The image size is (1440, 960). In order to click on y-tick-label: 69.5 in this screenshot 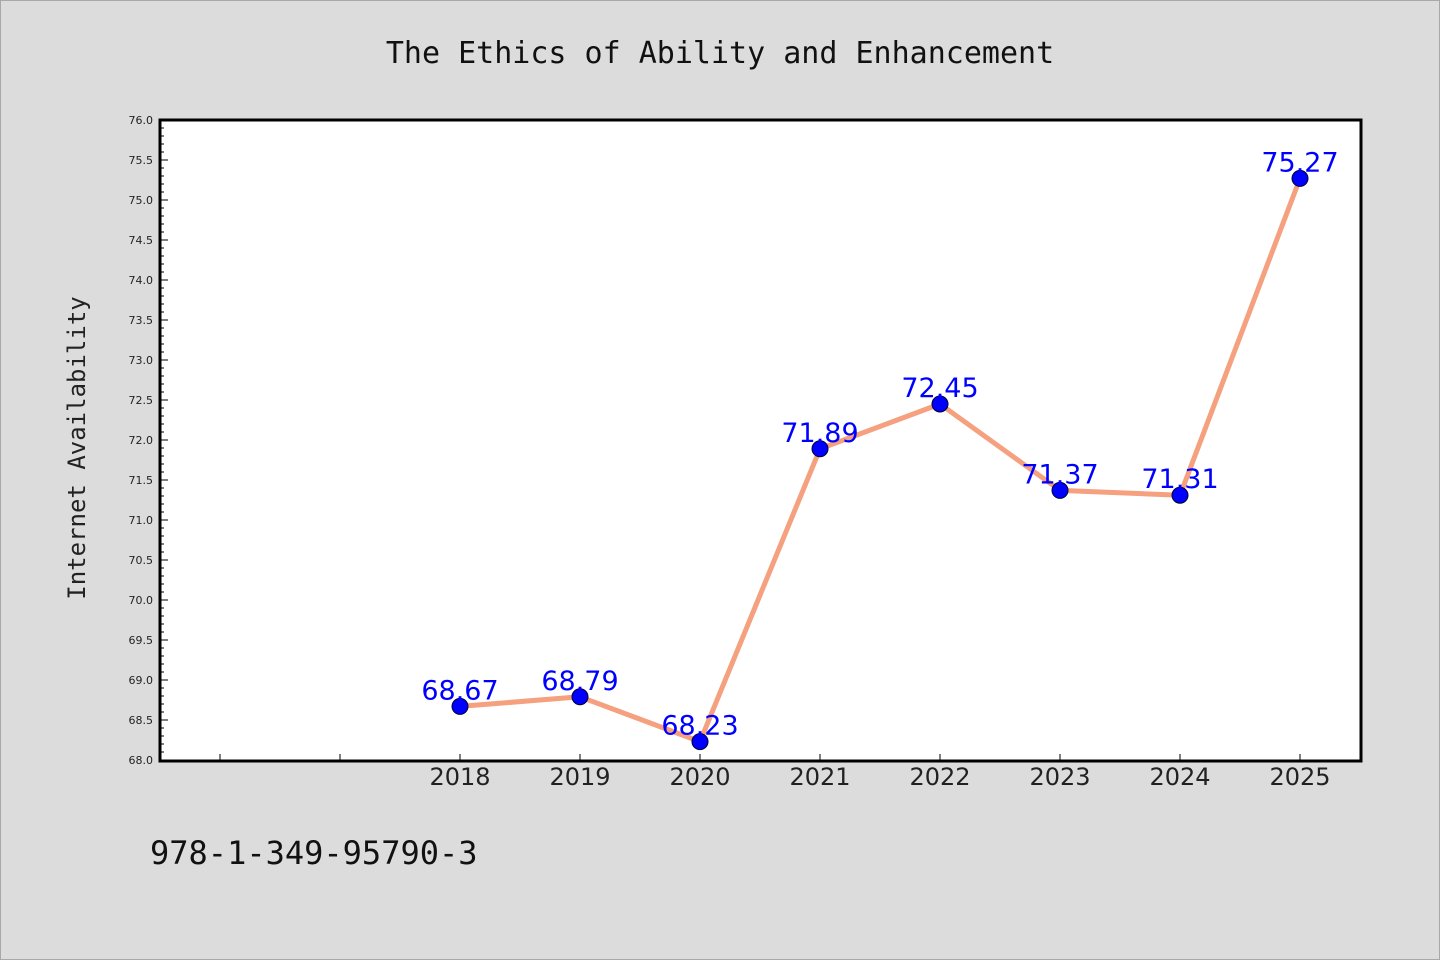, I will do `click(141, 640)`.